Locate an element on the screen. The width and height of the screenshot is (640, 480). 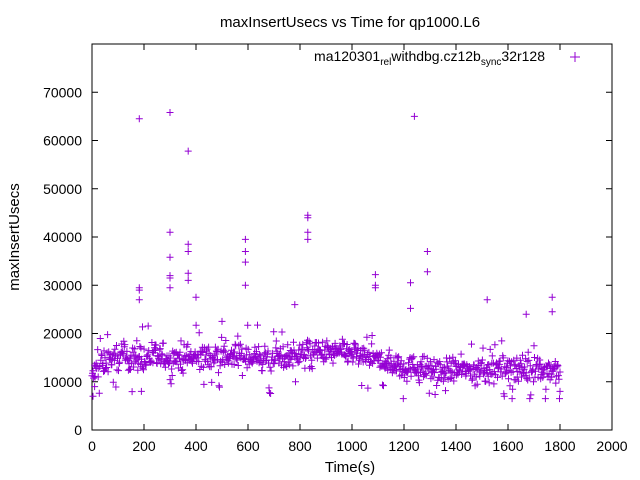
x-tick-label: 1600 is located at coordinates (507, 446).